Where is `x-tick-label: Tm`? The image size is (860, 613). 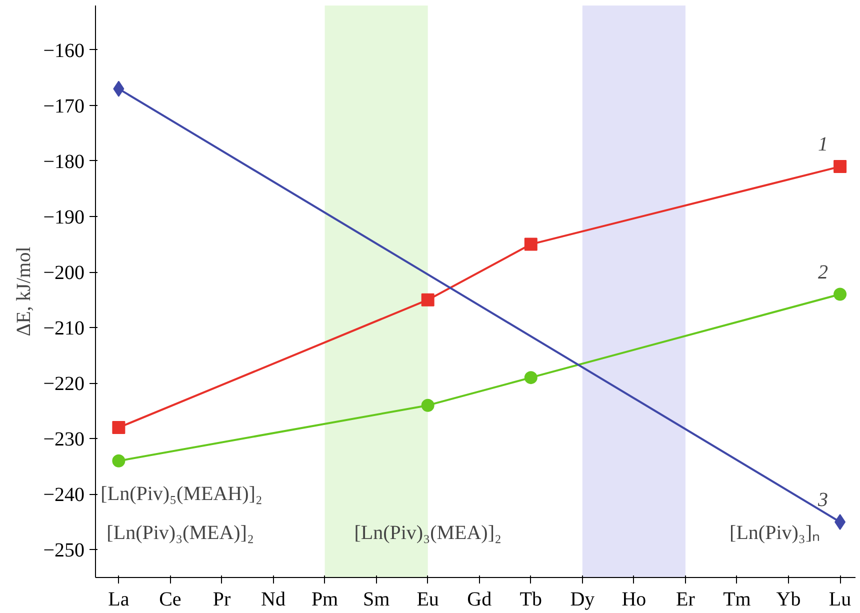
x-tick-label: Tm is located at coordinates (737, 599).